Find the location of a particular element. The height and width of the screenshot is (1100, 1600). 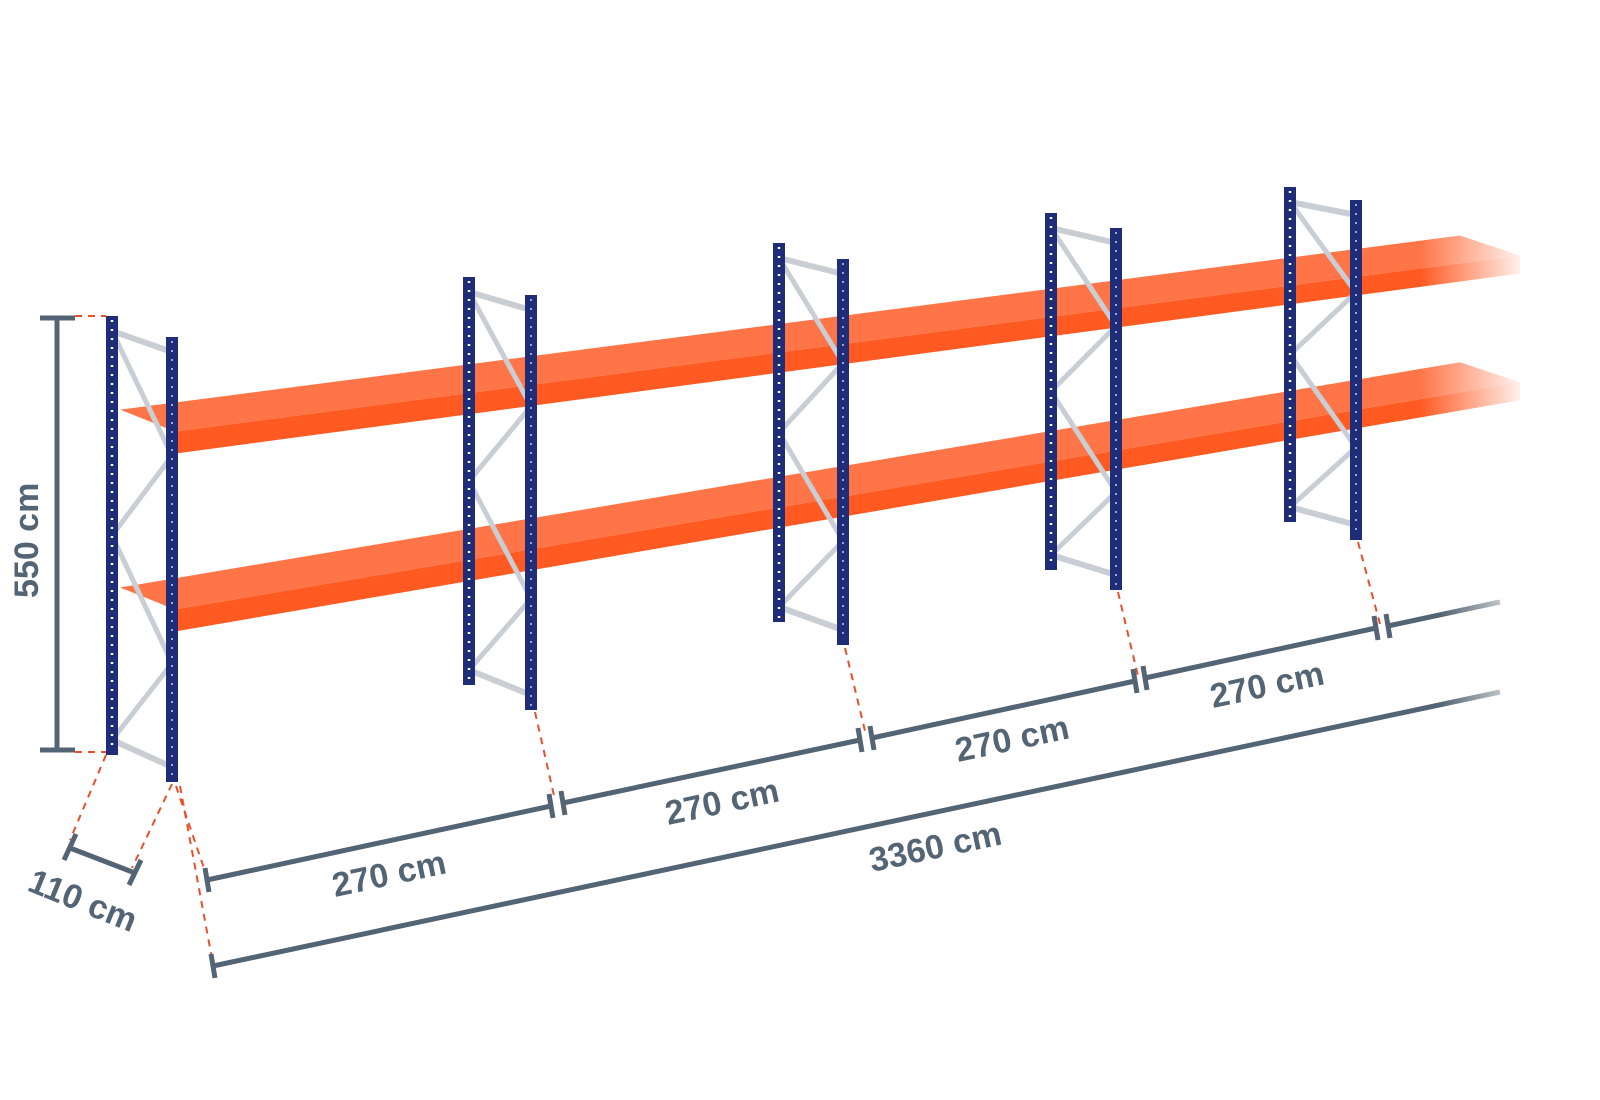

bay-width-label-4: 270 cm is located at coordinates (1267, 685).